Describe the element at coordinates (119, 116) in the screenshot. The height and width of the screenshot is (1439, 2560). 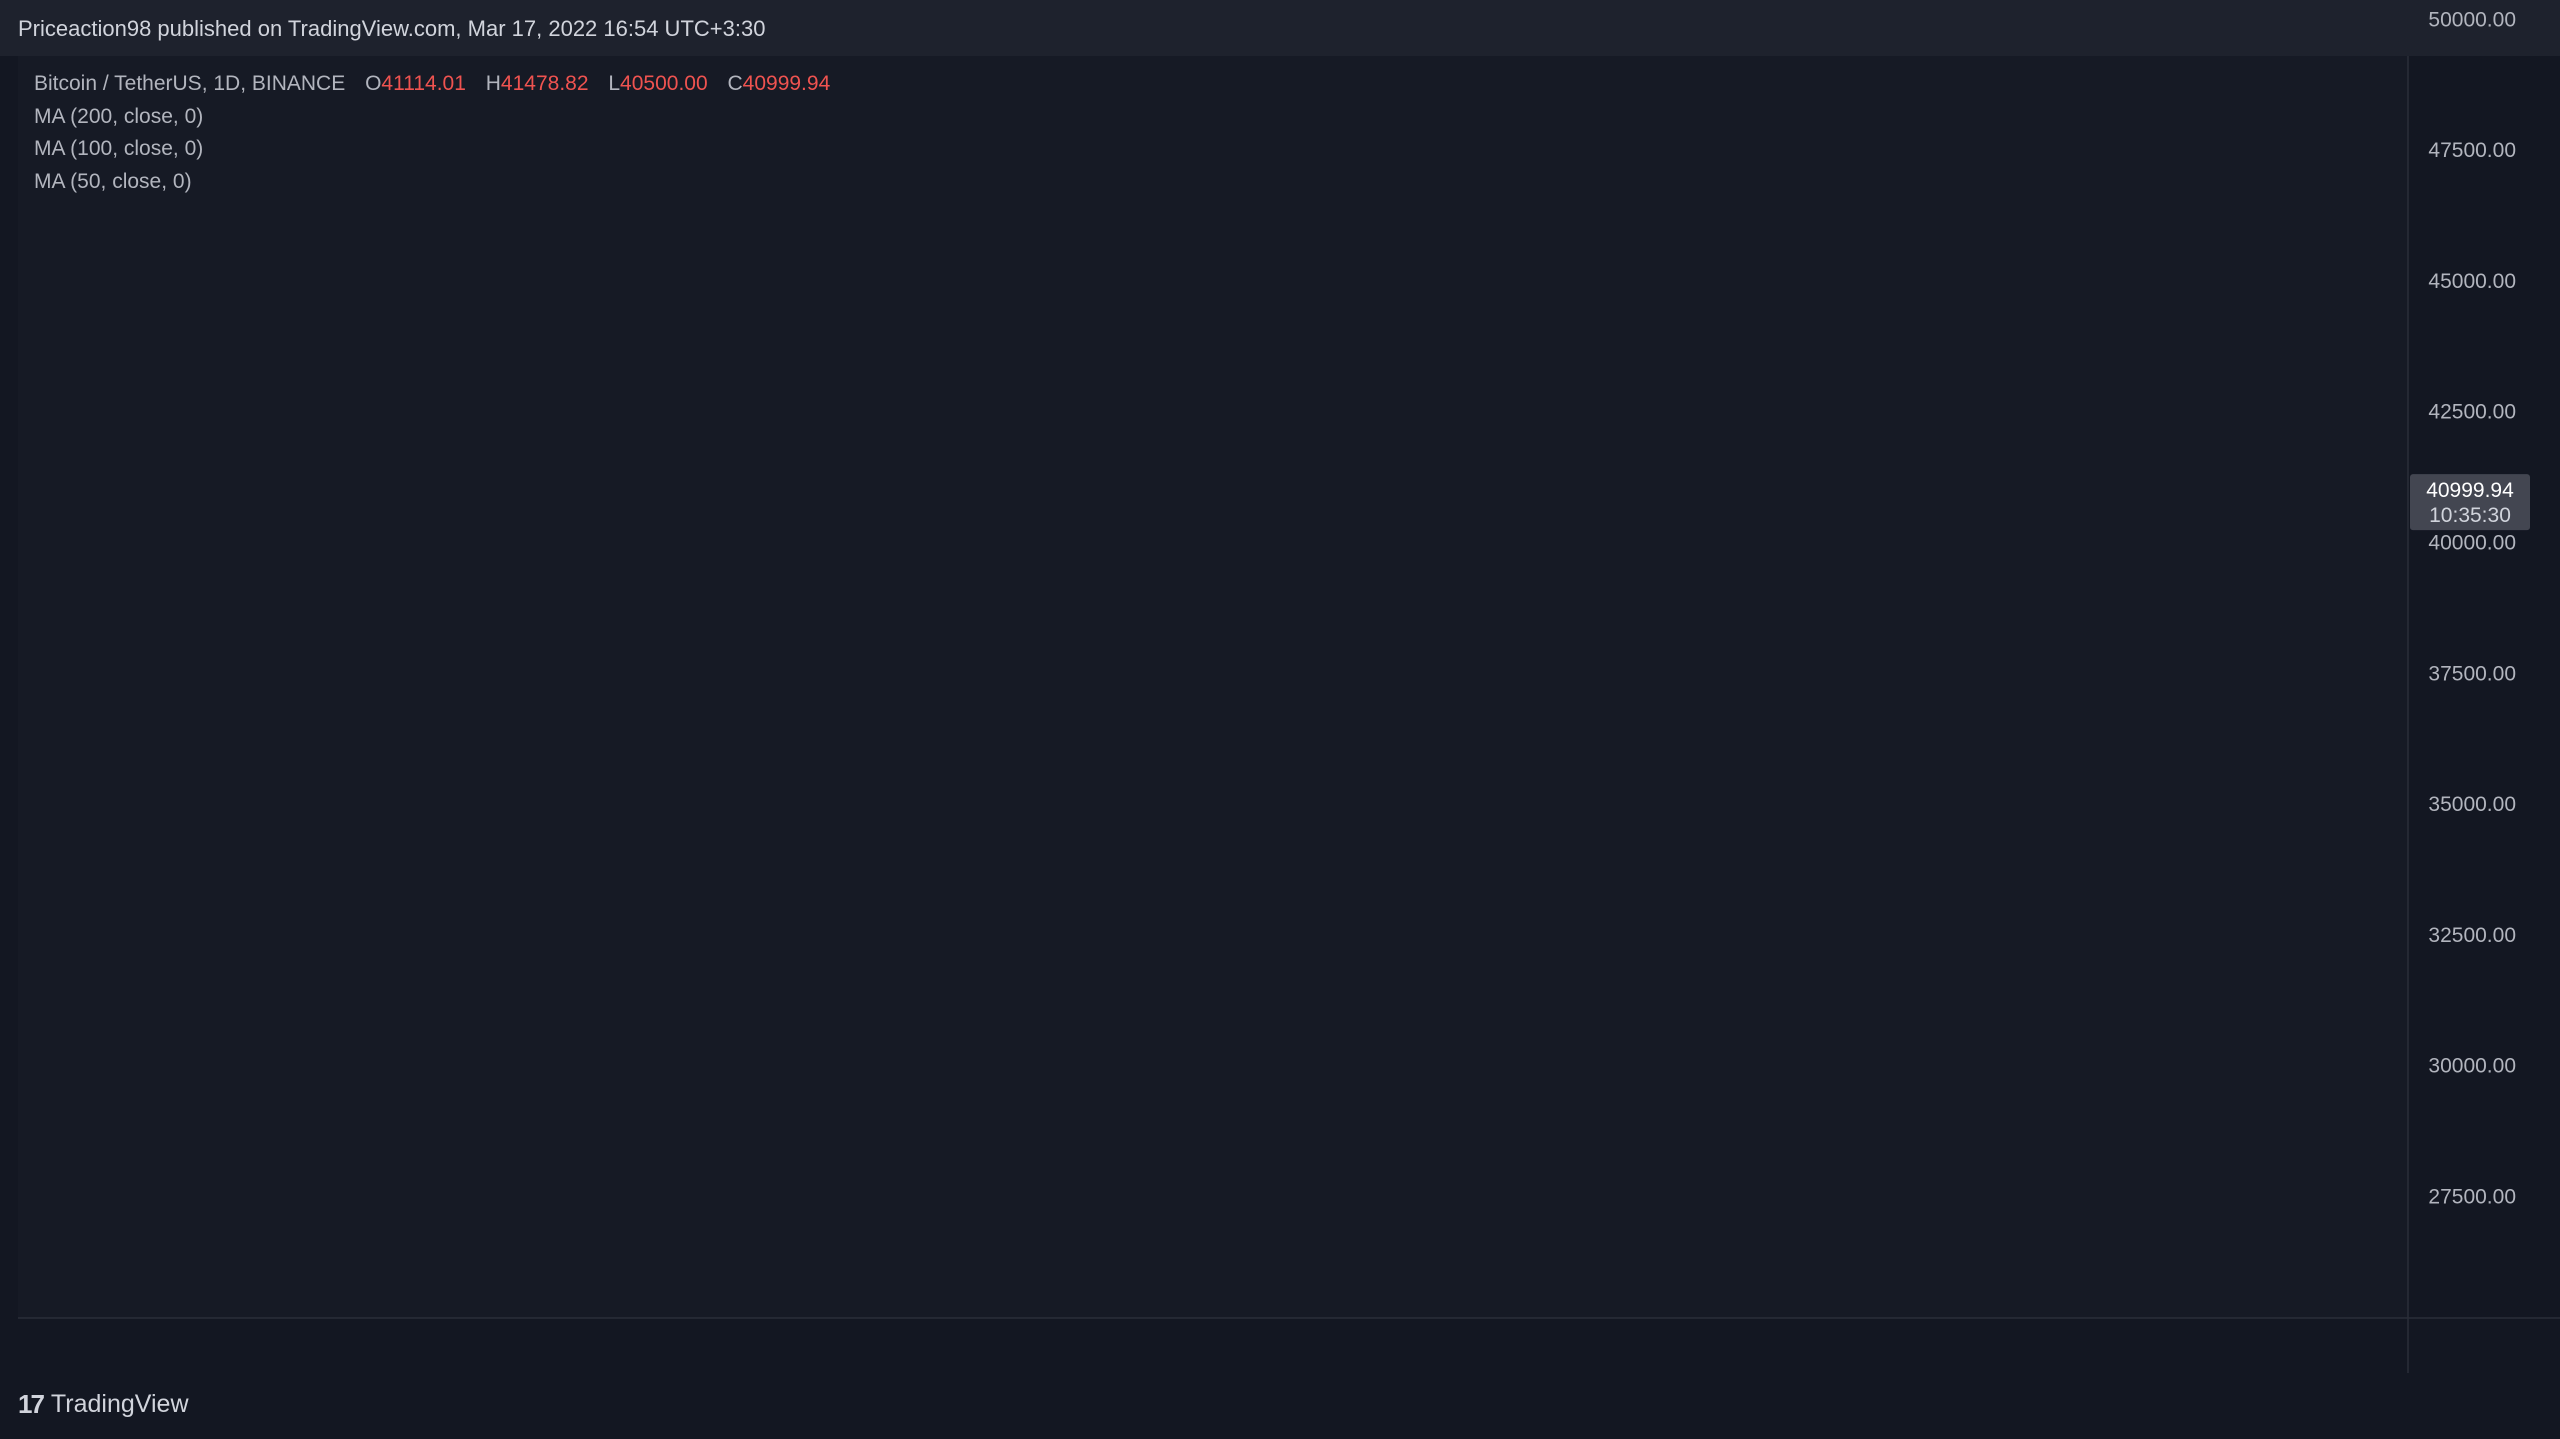
I see `legend-ma200: MA (200, close, 0)` at that location.